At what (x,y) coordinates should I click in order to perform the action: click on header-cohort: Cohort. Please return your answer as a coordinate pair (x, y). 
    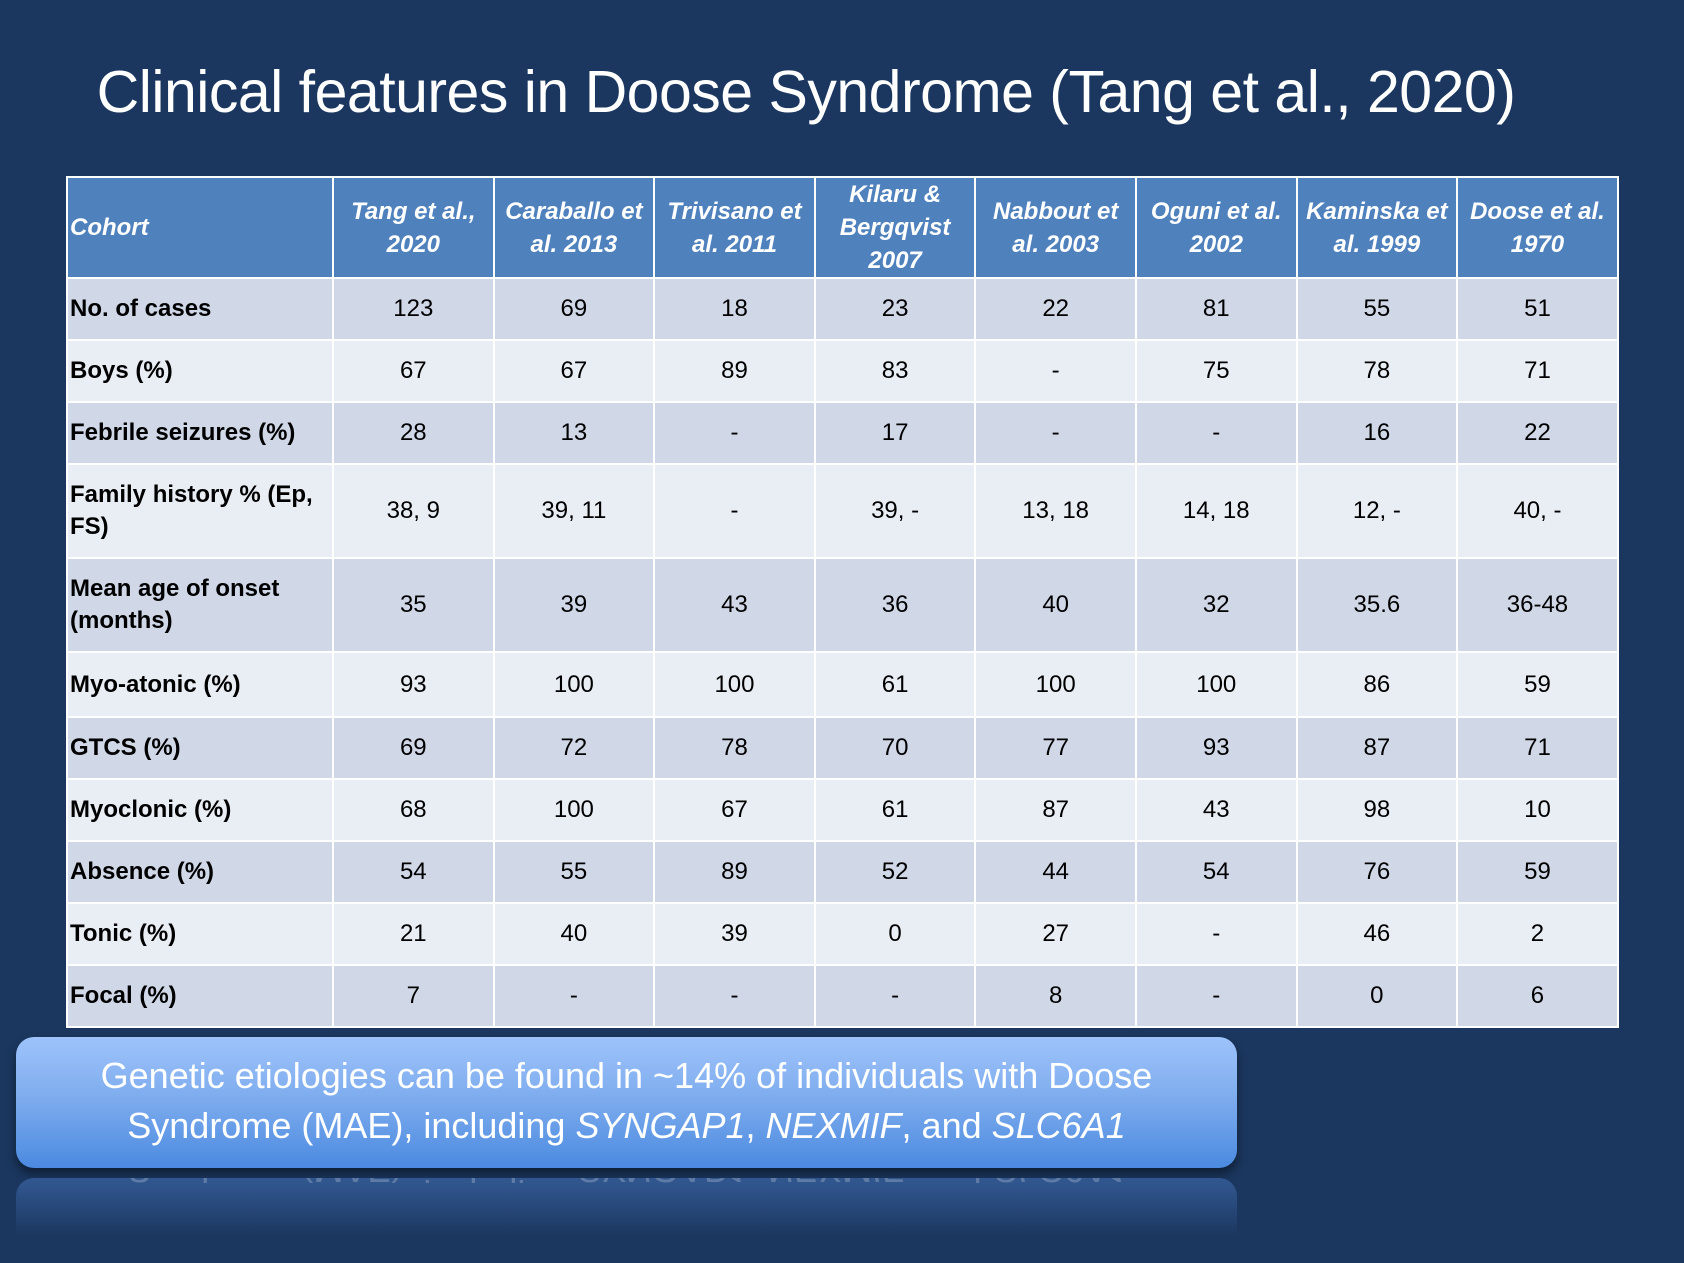
    Looking at the image, I should click on (200, 227).